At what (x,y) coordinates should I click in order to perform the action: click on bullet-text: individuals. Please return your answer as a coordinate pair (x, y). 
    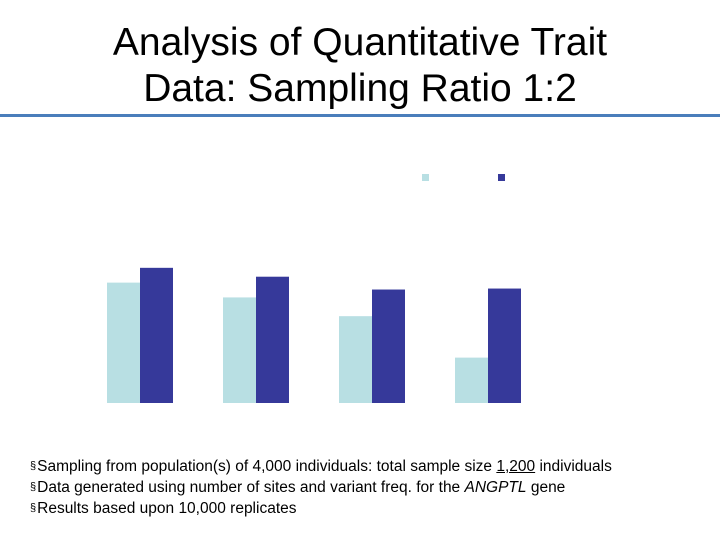
    Looking at the image, I should click on (573, 466).